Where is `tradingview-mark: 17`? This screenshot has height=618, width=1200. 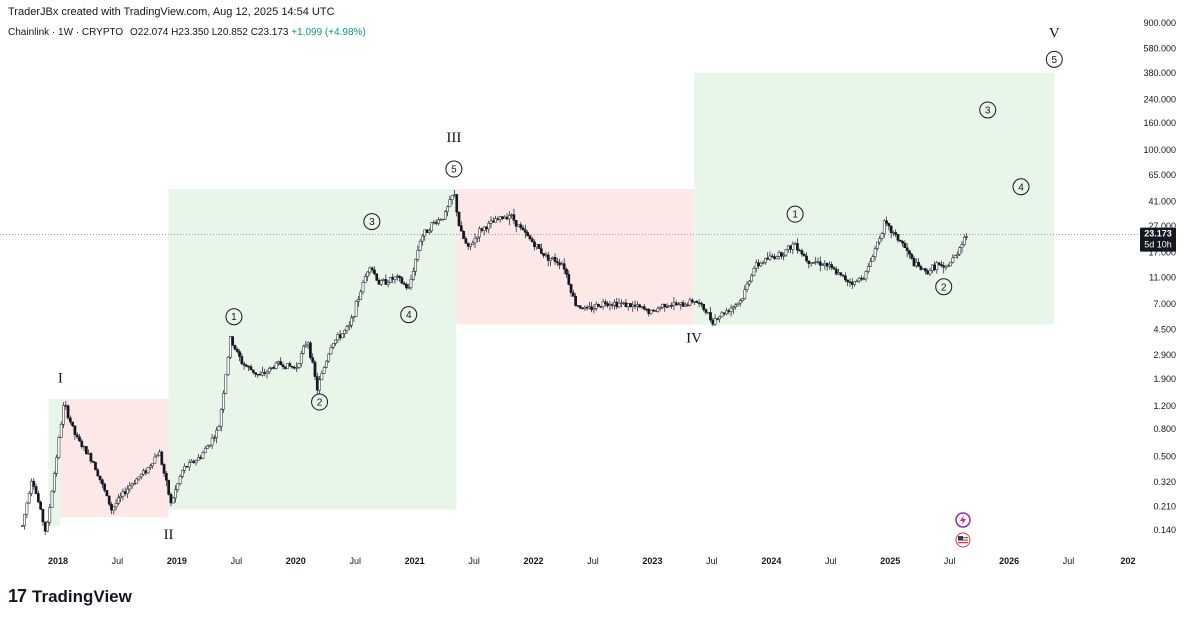 tradingview-mark: 17 is located at coordinates (17, 596).